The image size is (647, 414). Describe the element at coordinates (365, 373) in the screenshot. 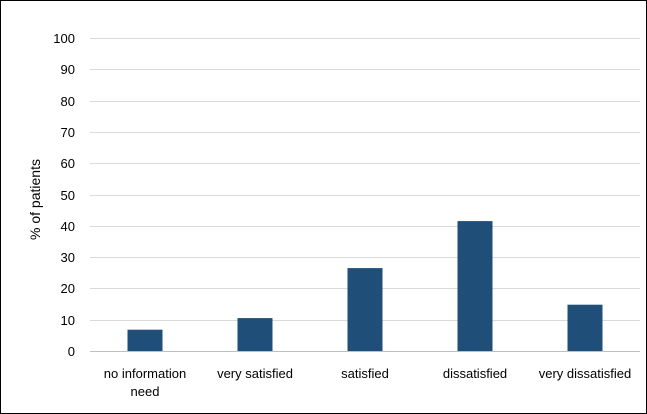

I see `x-category-label: satisfied` at that location.